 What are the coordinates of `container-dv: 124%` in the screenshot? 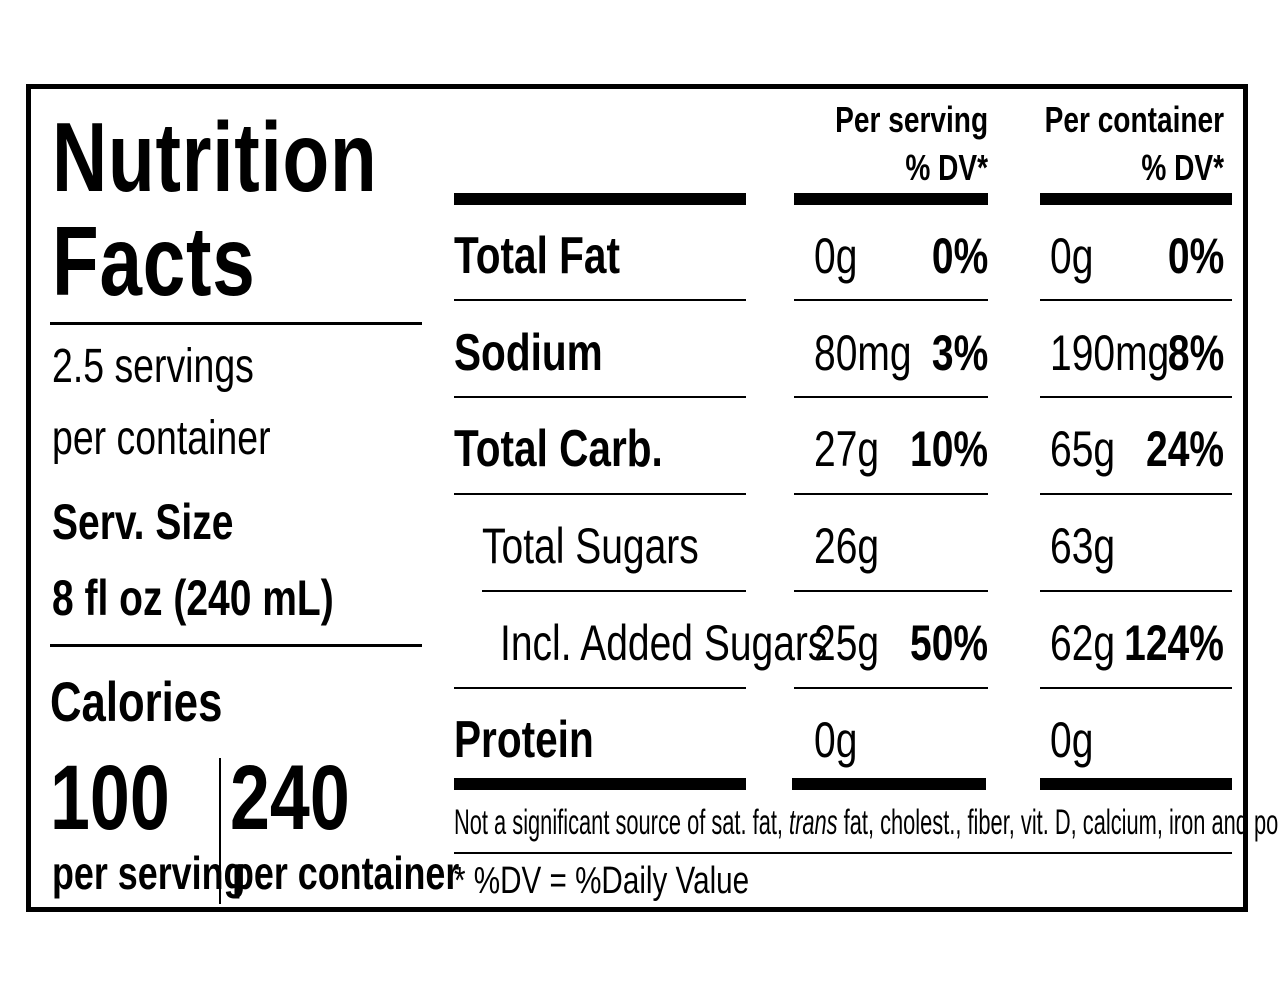 It's located at (1174, 643).